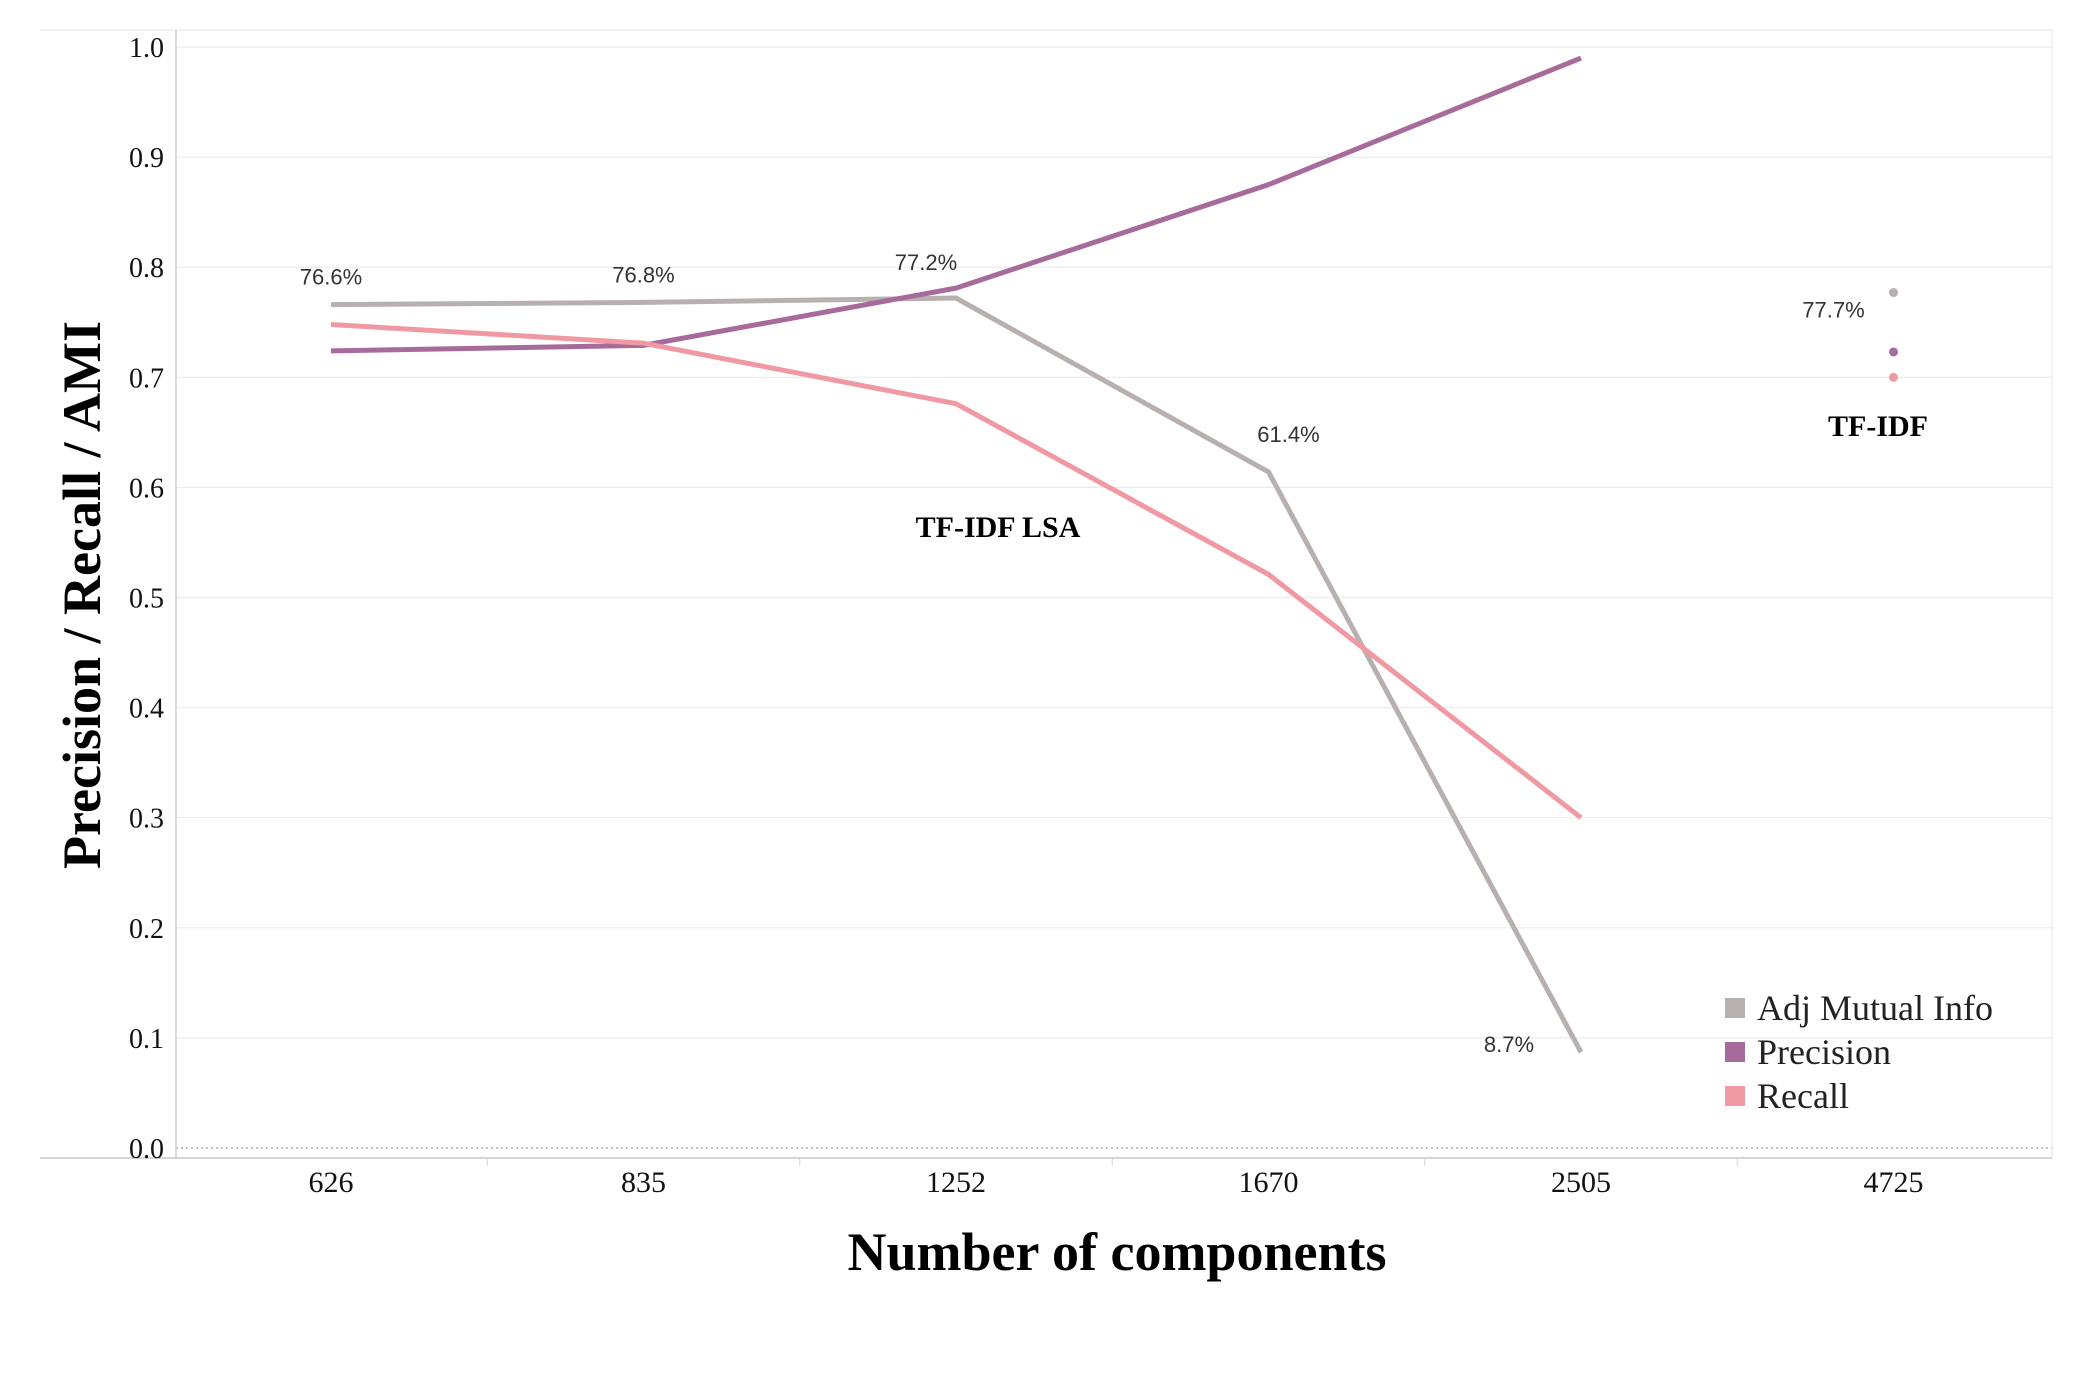 The width and height of the screenshot is (2084, 1388). What do you see at coordinates (1269, 1182) in the screenshot?
I see `x-tick-label: 1670` at bounding box center [1269, 1182].